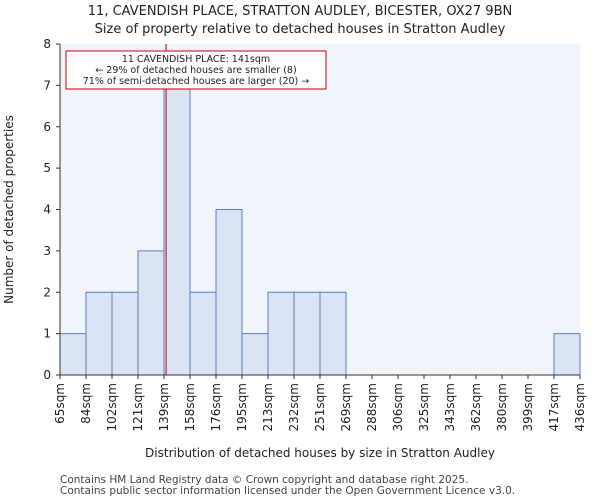 Image resolution: width=600 pixels, height=500 pixels. I want to click on y-axis-label: Number of detached properties, so click(9, 209).